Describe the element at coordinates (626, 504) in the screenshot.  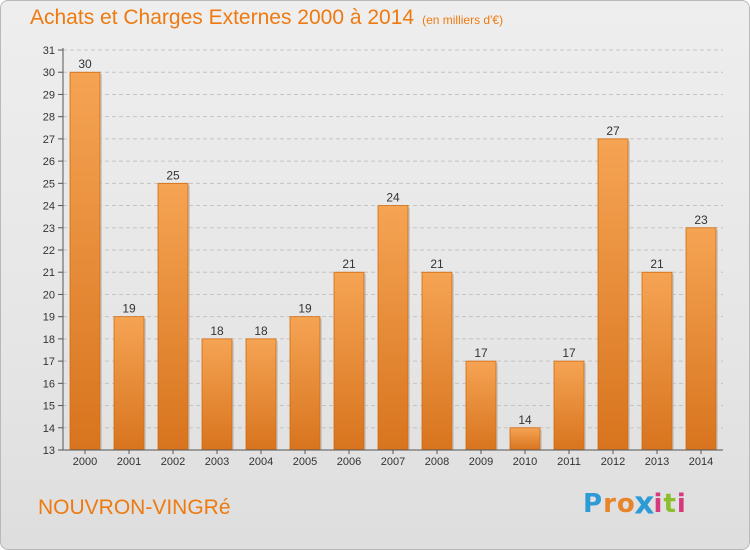
I see `logo-letter: o` at that location.